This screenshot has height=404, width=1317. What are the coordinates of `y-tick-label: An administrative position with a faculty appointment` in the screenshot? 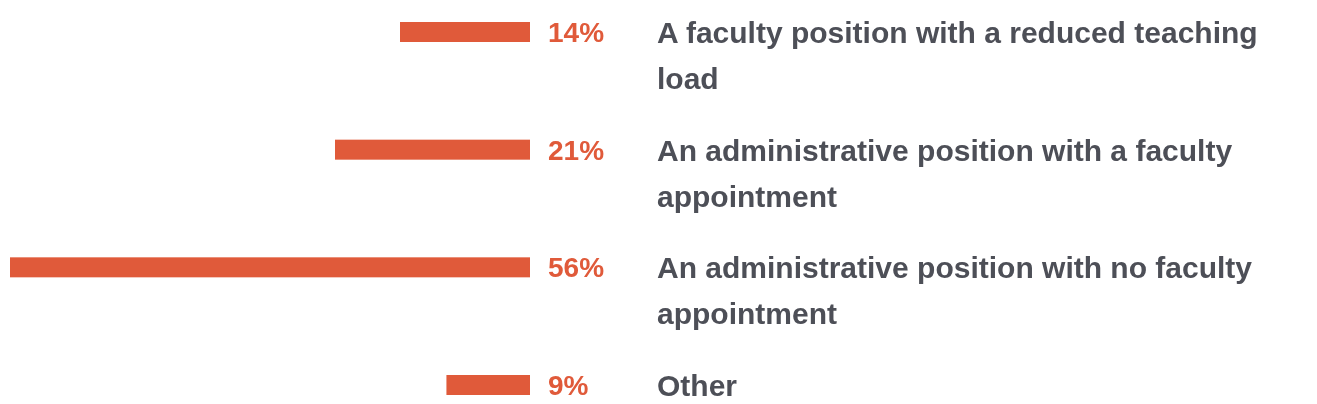 It's located at (945, 173).